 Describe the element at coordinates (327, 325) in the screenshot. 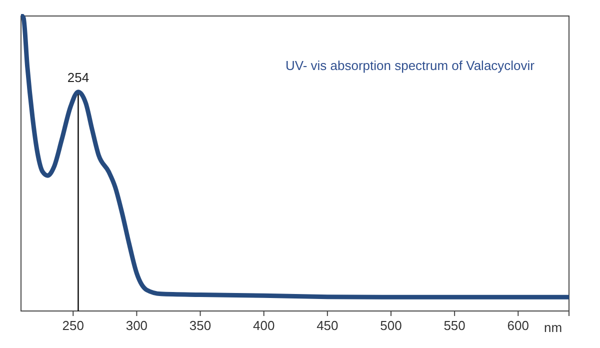

I see `x-tick-label: 450` at that location.